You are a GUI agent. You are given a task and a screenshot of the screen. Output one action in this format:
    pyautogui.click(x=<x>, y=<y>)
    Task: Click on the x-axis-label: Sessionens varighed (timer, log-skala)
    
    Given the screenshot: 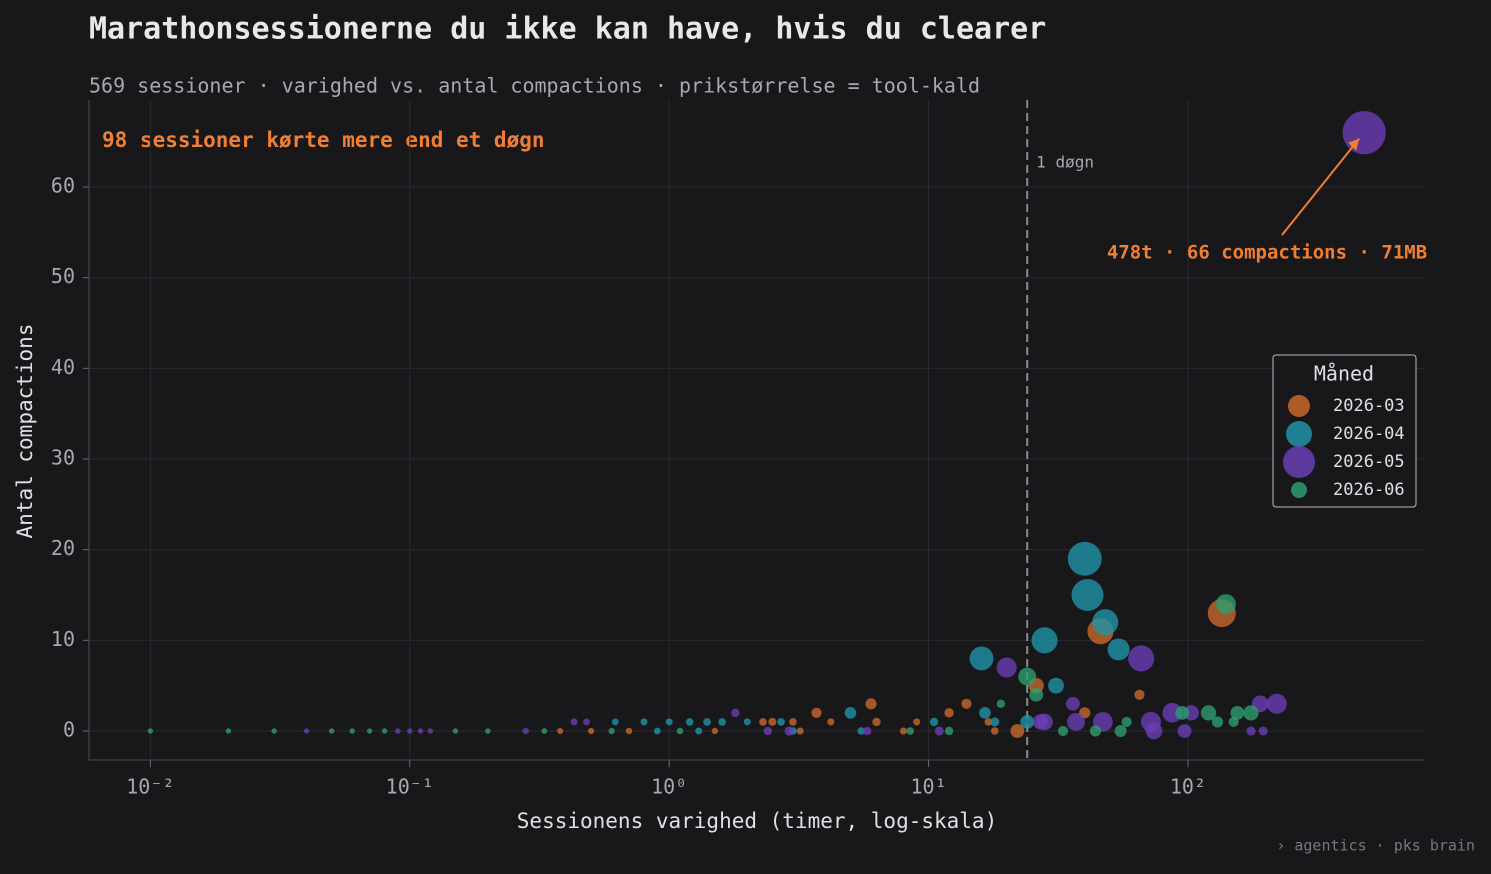 What is the action you would take?
    pyautogui.click(x=757, y=821)
    